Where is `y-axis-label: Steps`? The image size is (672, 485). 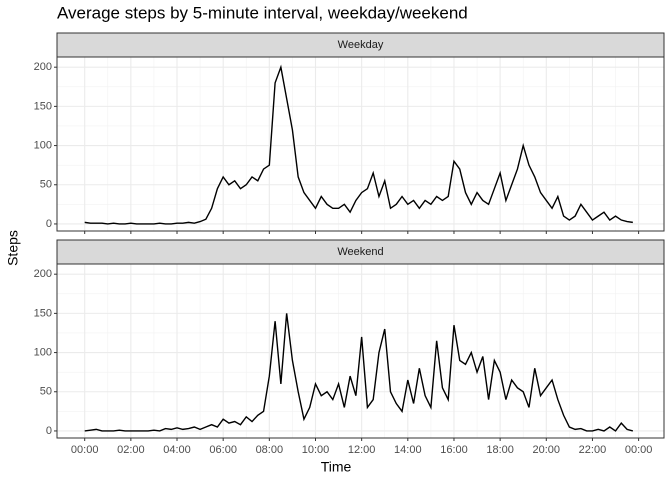 y-axis-label: Steps is located at coordinates (13, 248).